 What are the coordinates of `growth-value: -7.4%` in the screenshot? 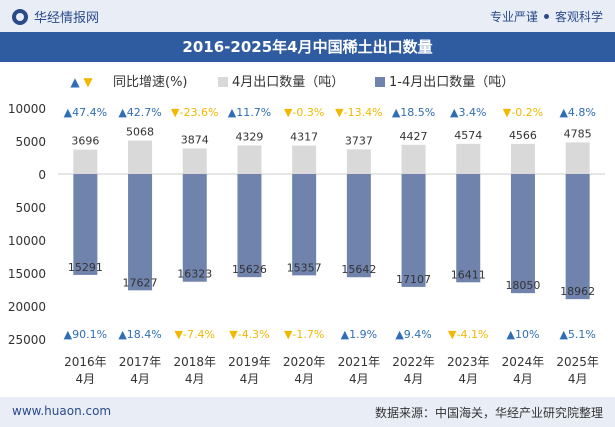 It's located at (199, 334).